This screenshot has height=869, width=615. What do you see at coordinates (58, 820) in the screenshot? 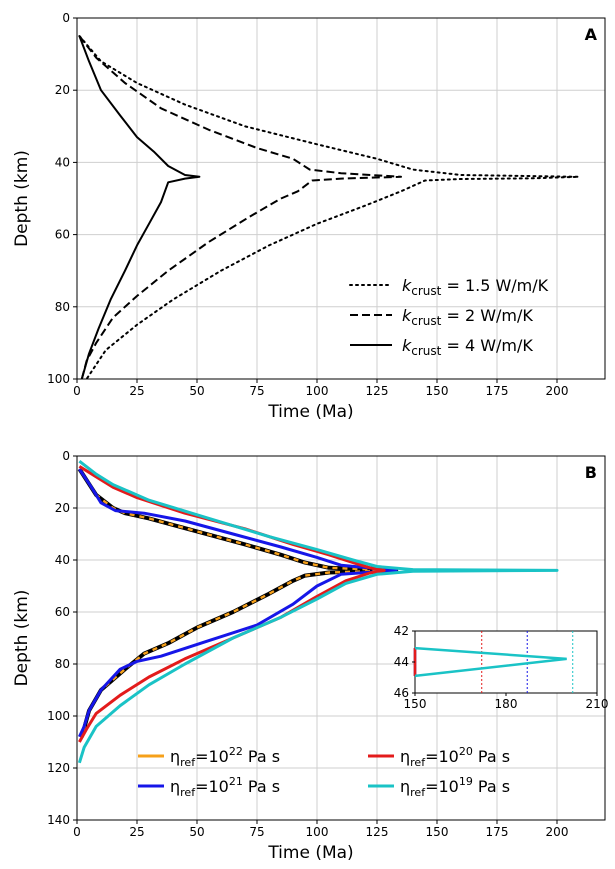
I see `y-tick-label: 140` at bounding box center [58, 820].